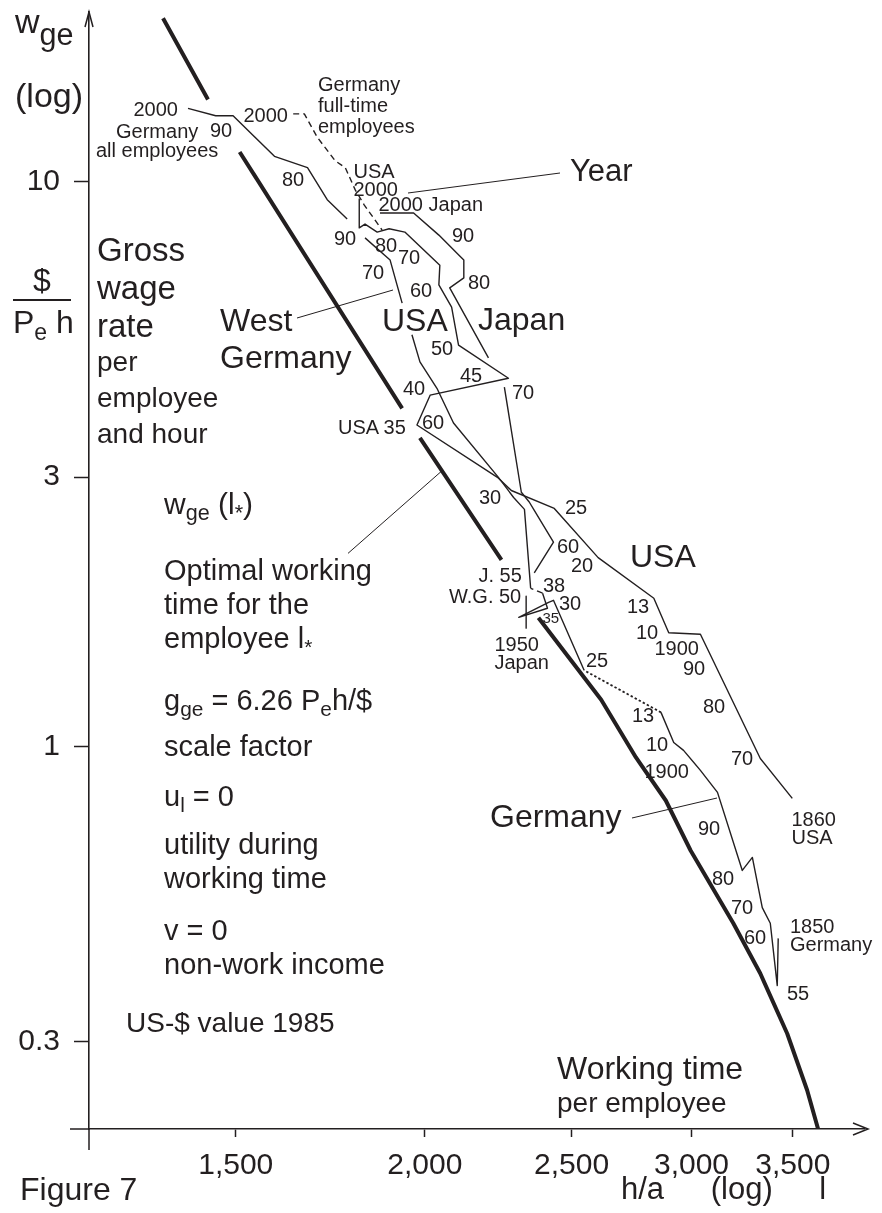 The width and height of the screenshot is (882, 1213). Describe the element at coordinates (236, 1164) in the screenshot. I see `x-tick-label: 1,500` at that location.